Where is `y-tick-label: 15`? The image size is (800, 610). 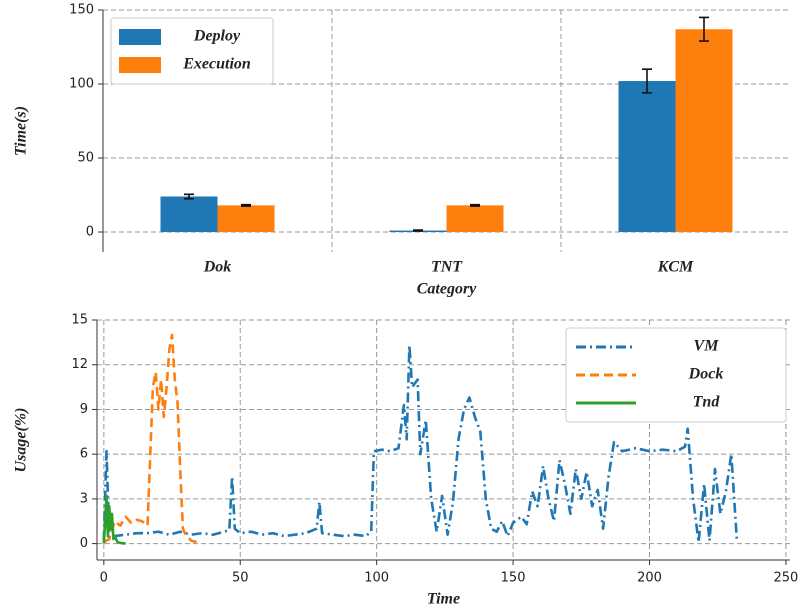
y-tick-label: 15 is located at coordinates (79, 320).